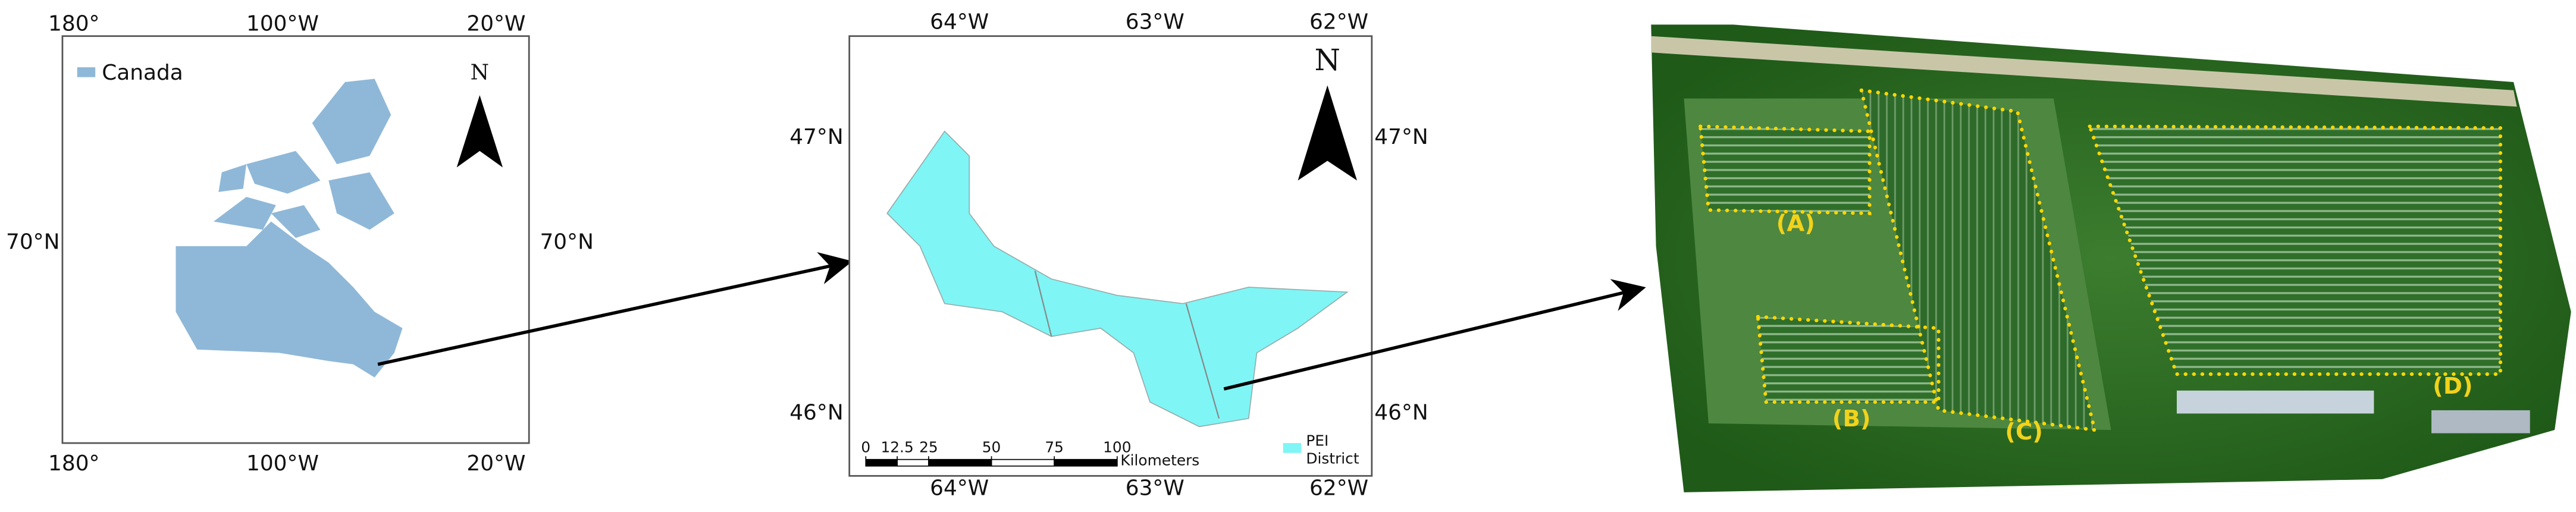 This screenshot has width=2576, height=512. Describe the element at coordinates (866, 447) in the screenshot. I see `scale-label: 0` at that location.